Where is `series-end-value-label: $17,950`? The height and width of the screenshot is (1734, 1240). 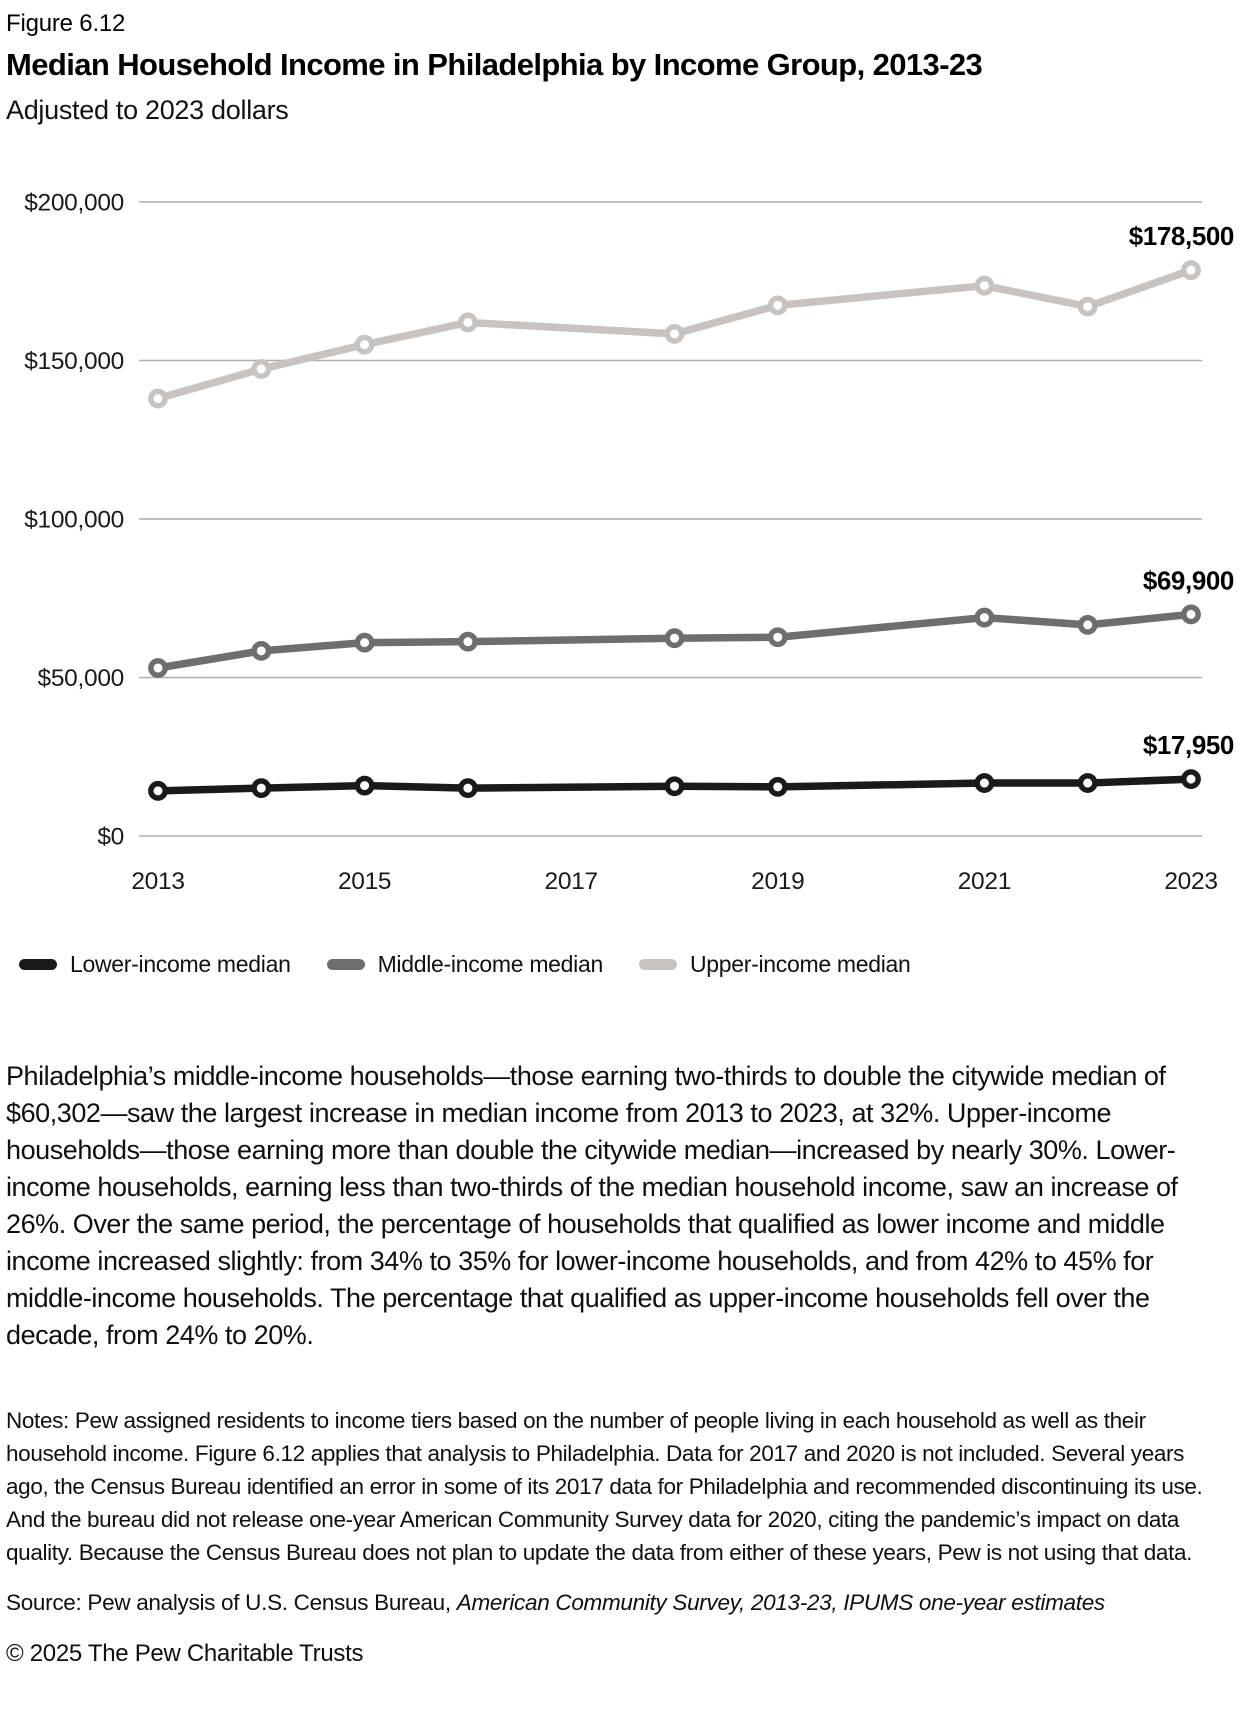
series-end-value-label: $17,950 is located at coordinates (1188, 745).